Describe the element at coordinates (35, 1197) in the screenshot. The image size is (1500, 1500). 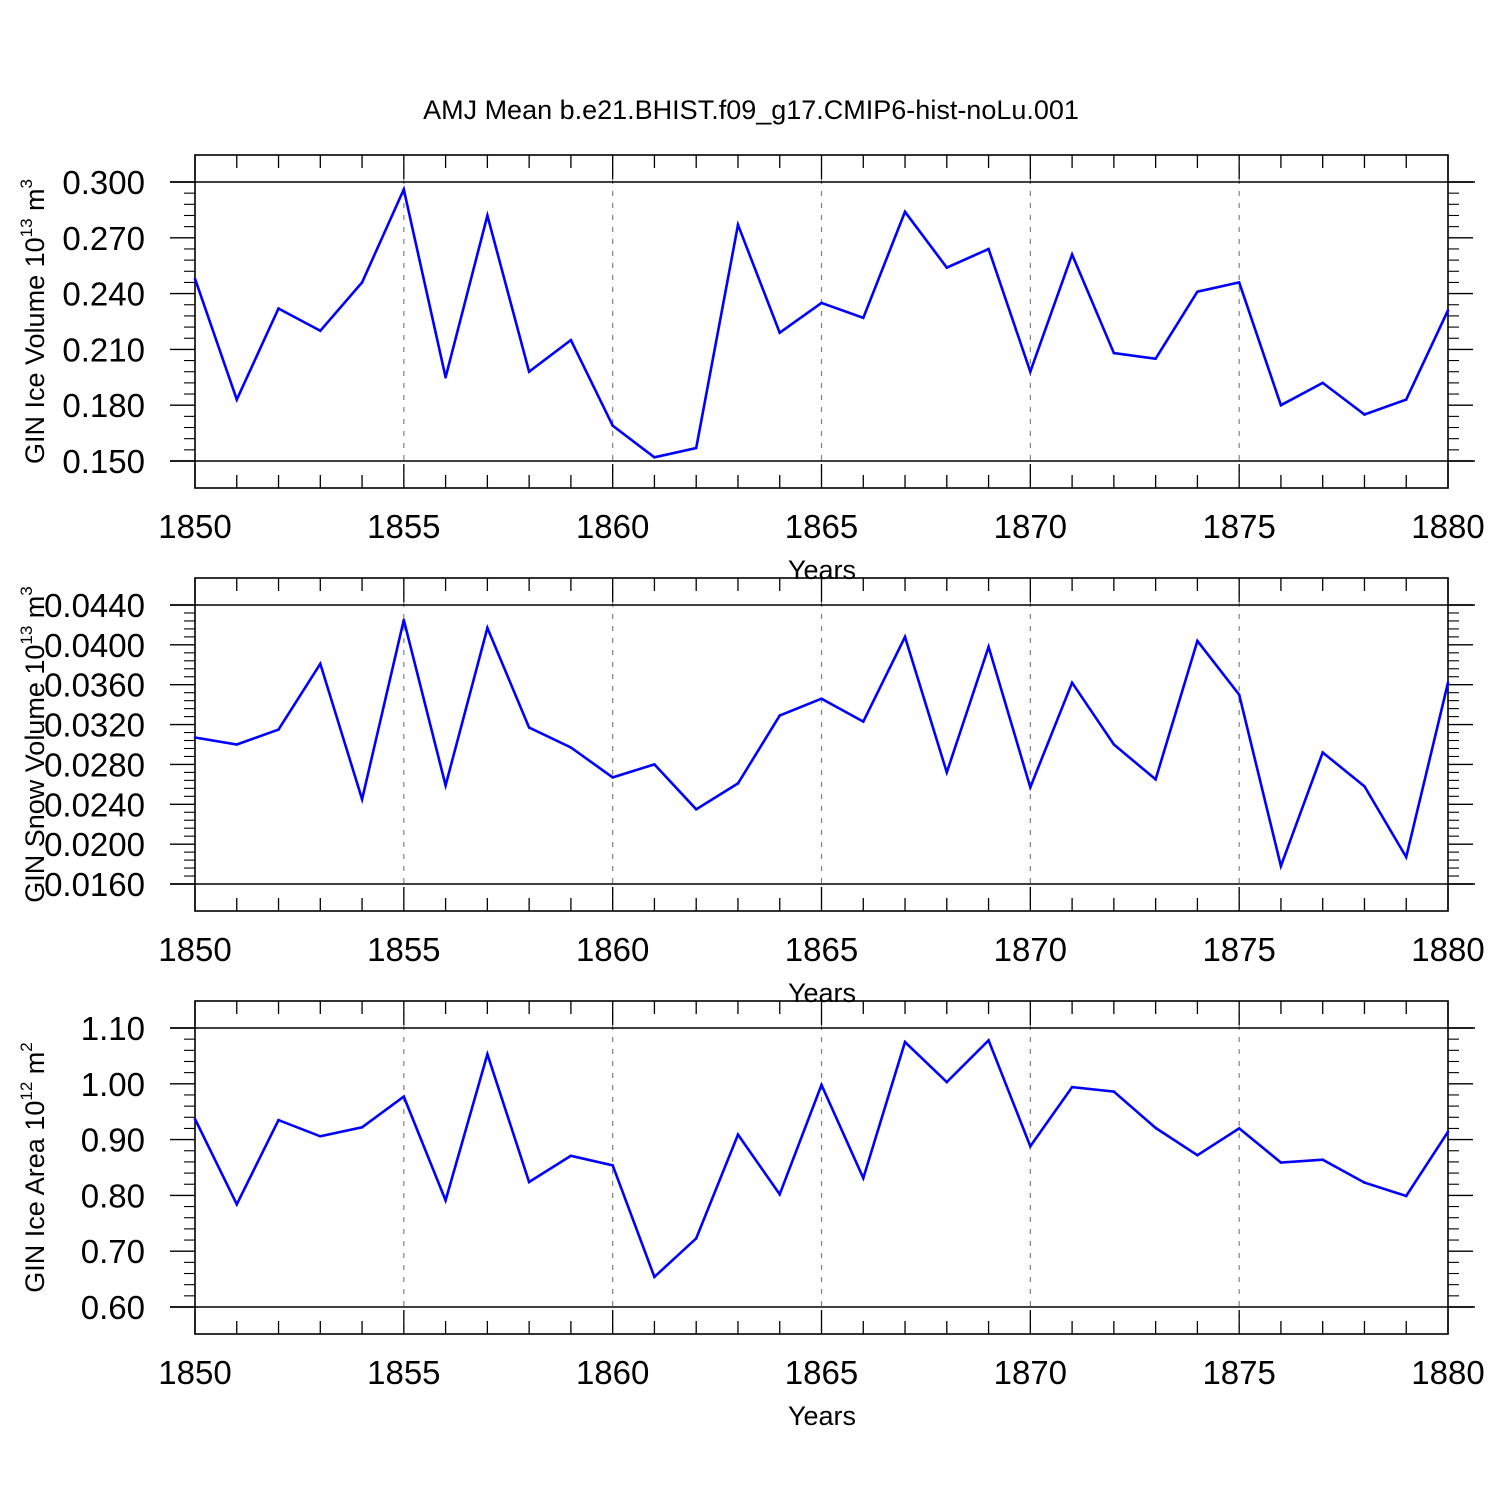
I see `y-axis-label-text: GIN Ice Area 10` at that location.